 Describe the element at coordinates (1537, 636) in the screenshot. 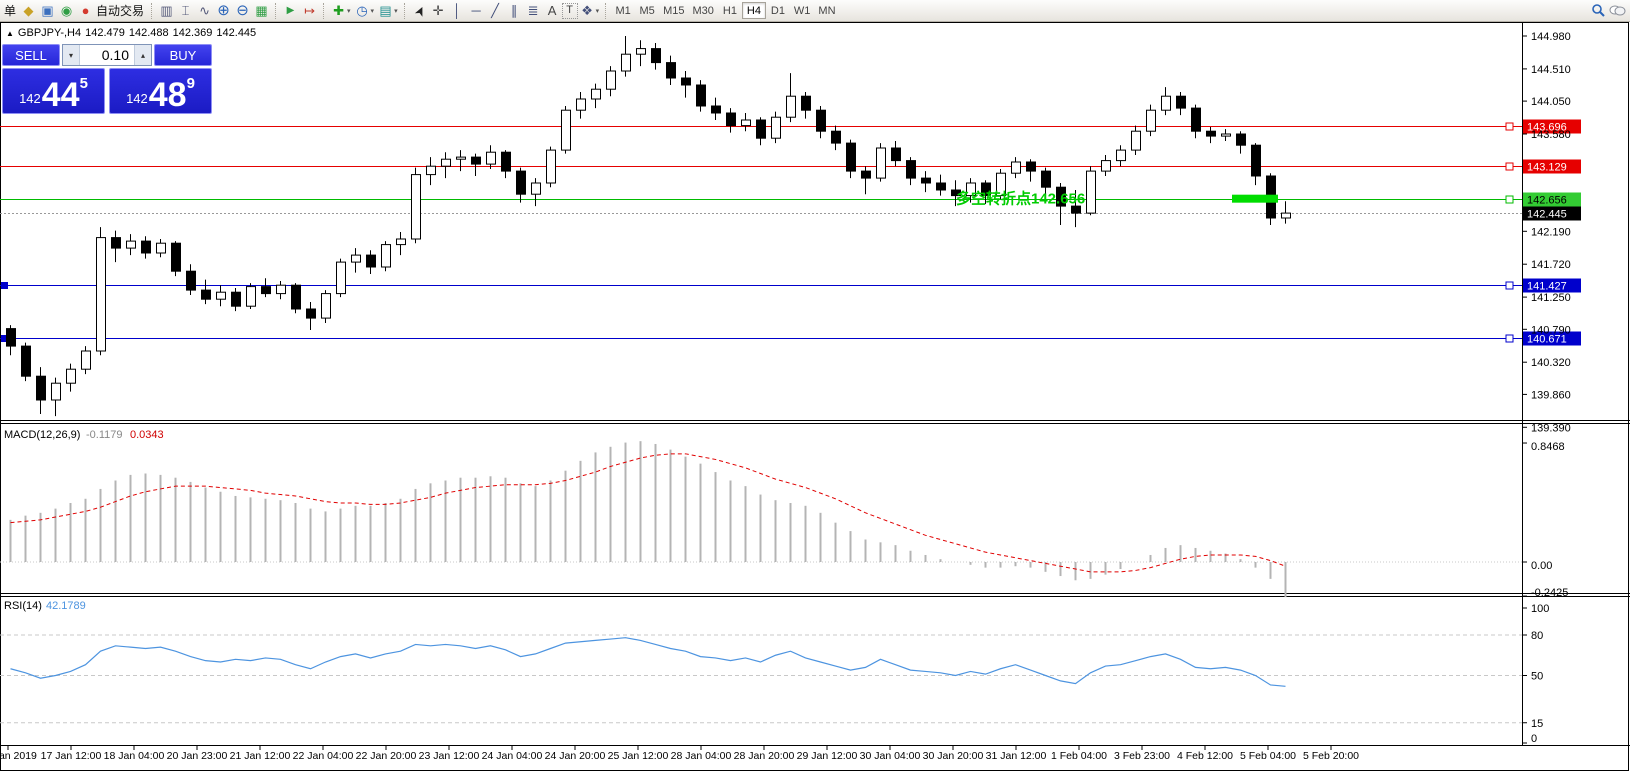

I see `svg-text: 80` at that location.